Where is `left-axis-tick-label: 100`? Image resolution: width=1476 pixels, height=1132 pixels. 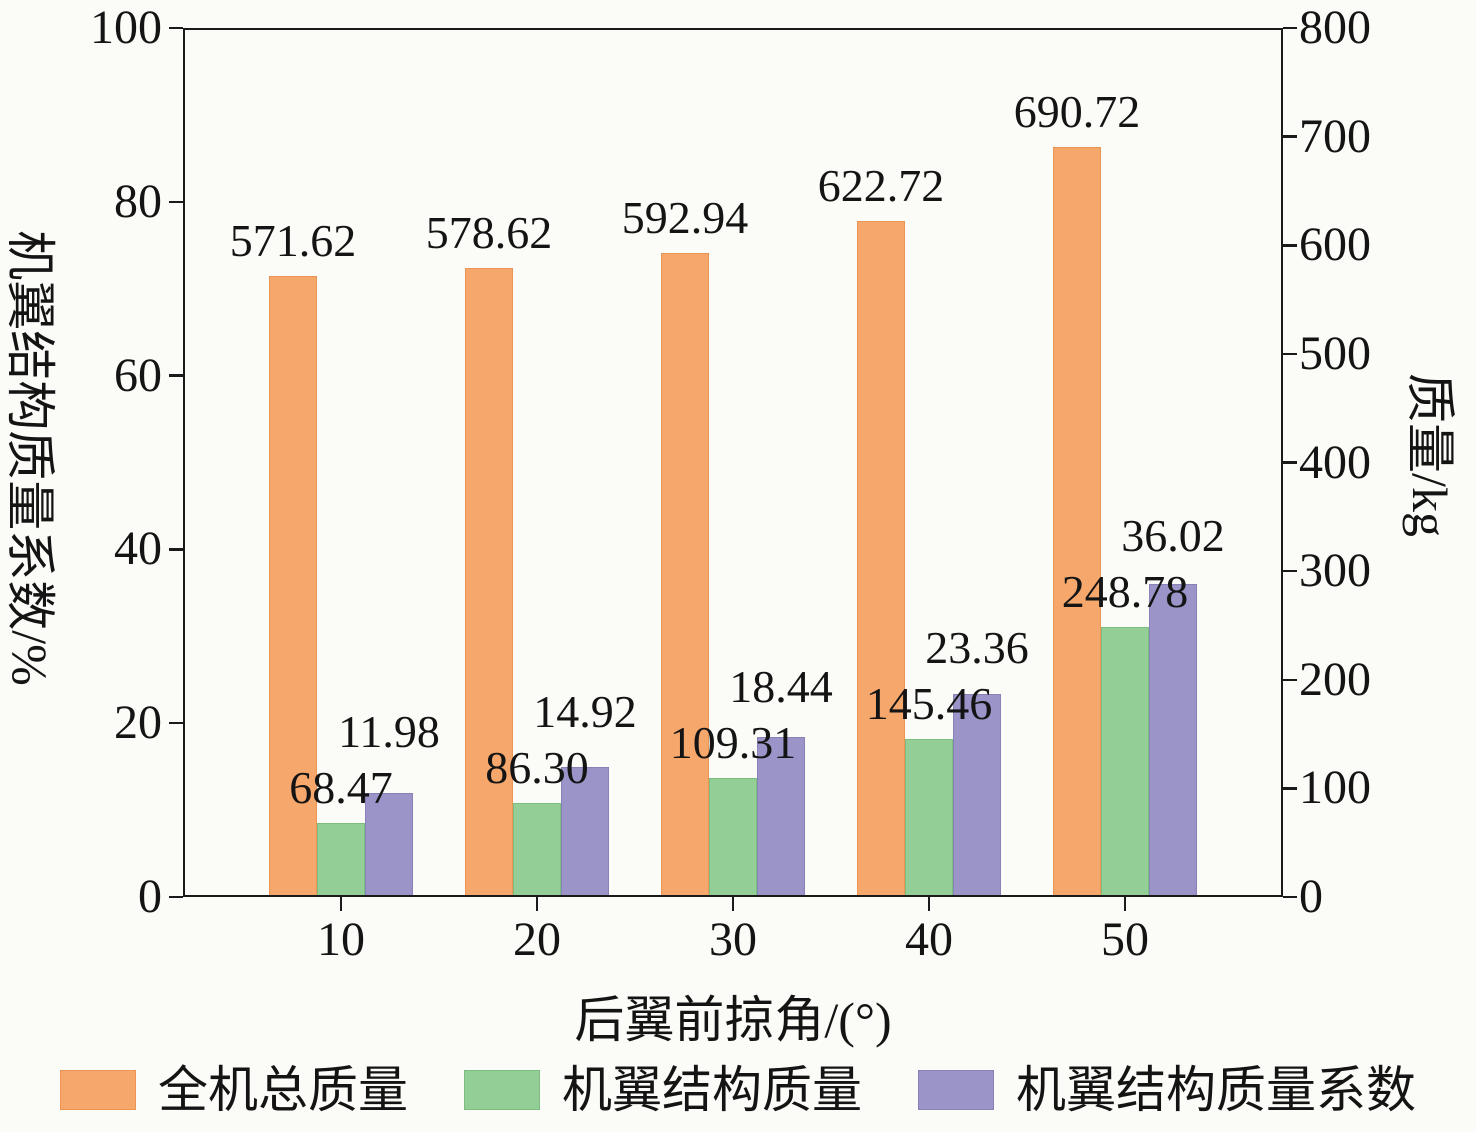 left-axis-tick-label: 100 is located at coordinates (126, 27).